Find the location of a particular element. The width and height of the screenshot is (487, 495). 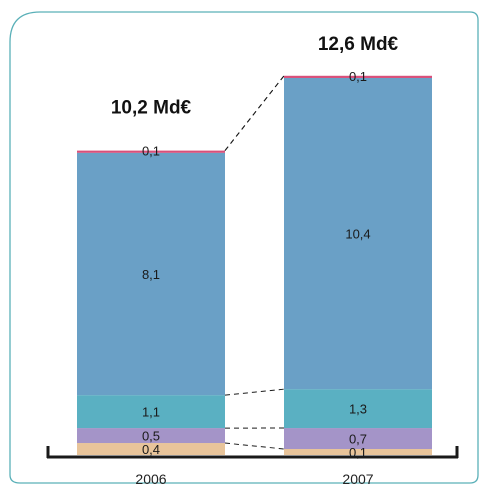

segment-label-2006-2: 1,1 is located at coordinates (151, 412).